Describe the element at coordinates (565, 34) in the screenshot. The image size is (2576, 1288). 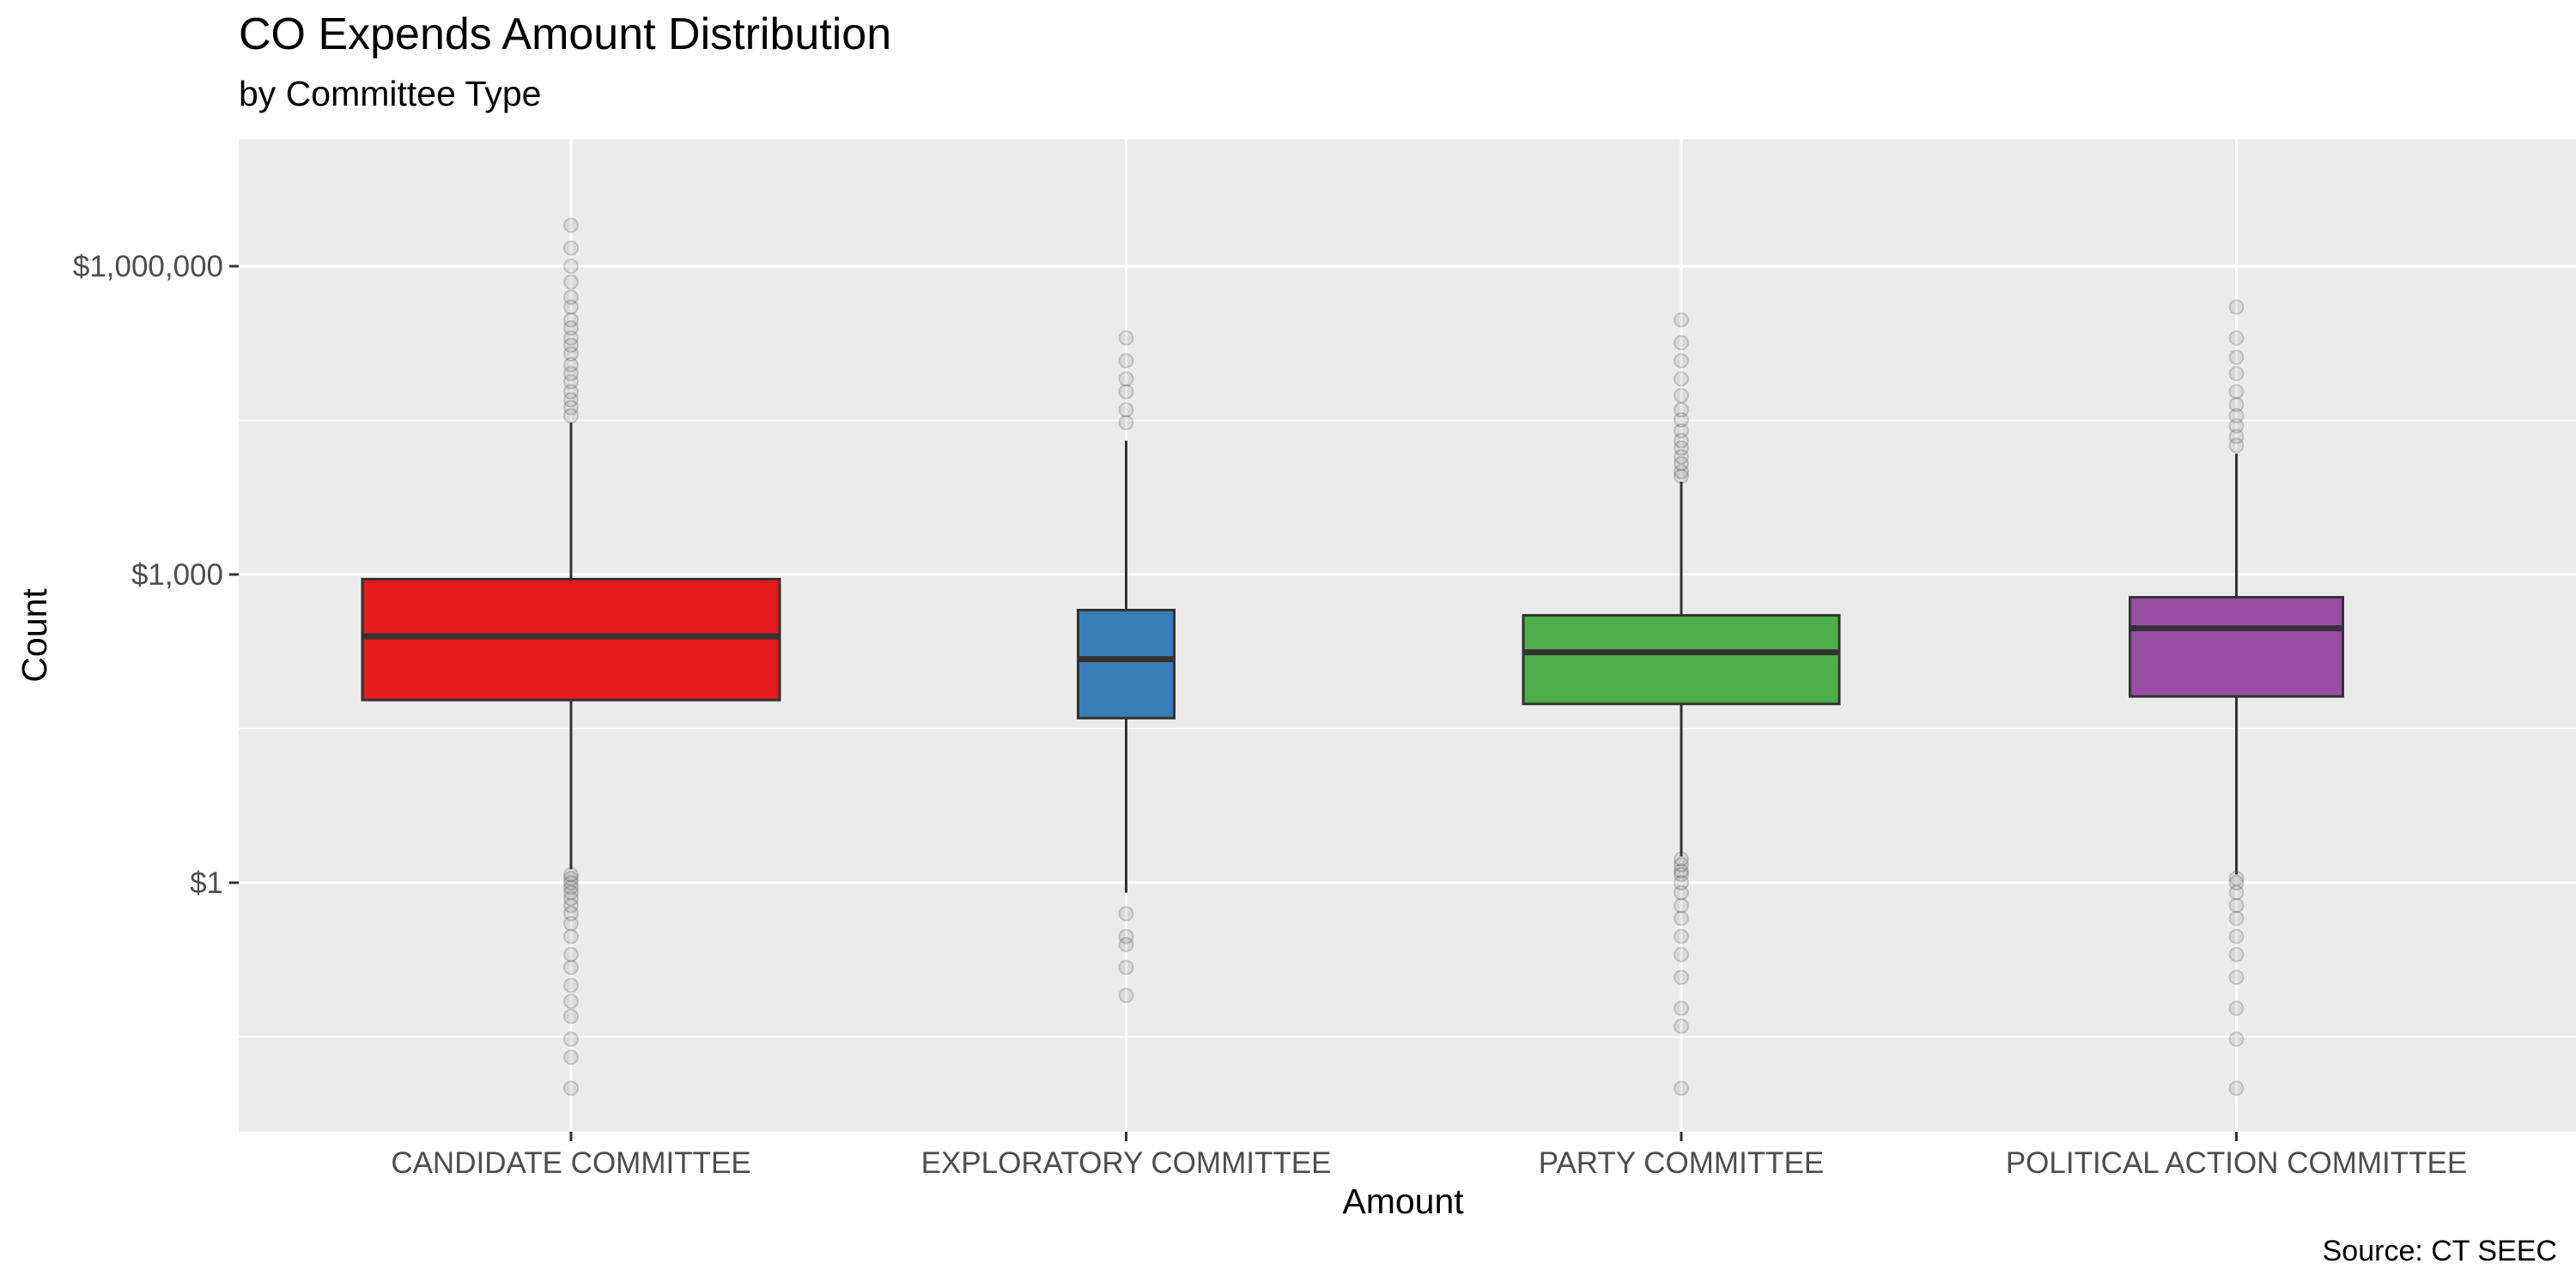
I see `chart-title: CO Expends Amount Distribution` at that location.